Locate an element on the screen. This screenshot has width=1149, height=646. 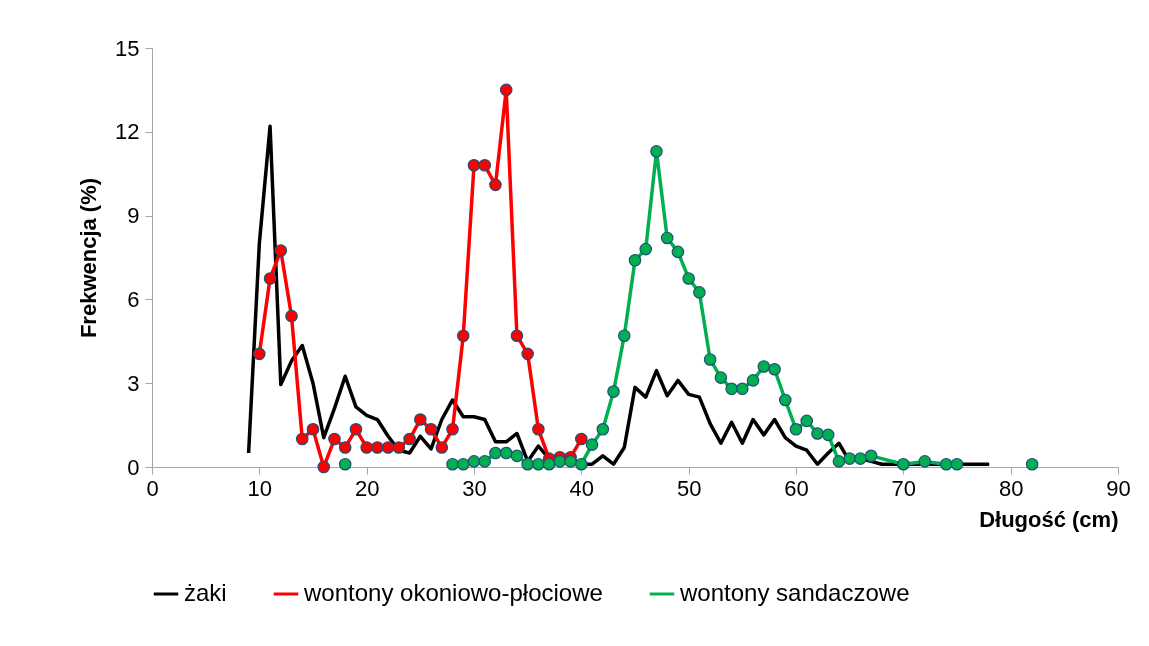
x-tick-label: 10 is located at coordinates (260, 488).